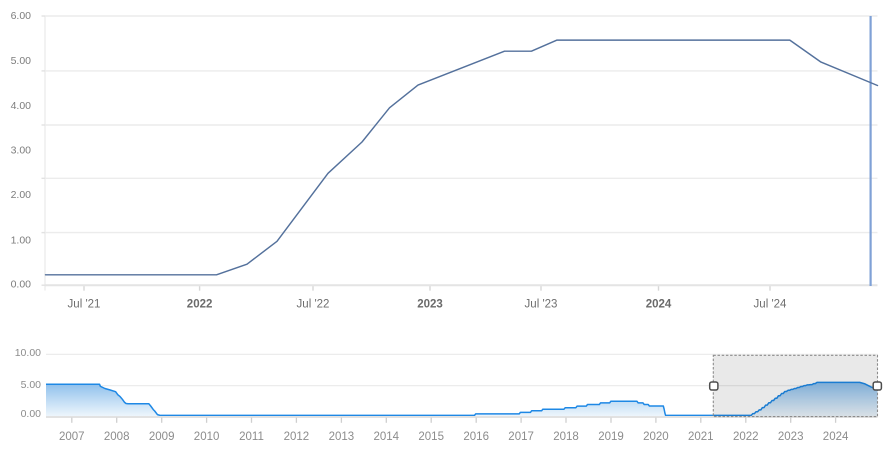 The image size is (891, 449). Describe the element at coordinates (21, 106) in the screenshot. I see `svg-text: 4.00` at that location.